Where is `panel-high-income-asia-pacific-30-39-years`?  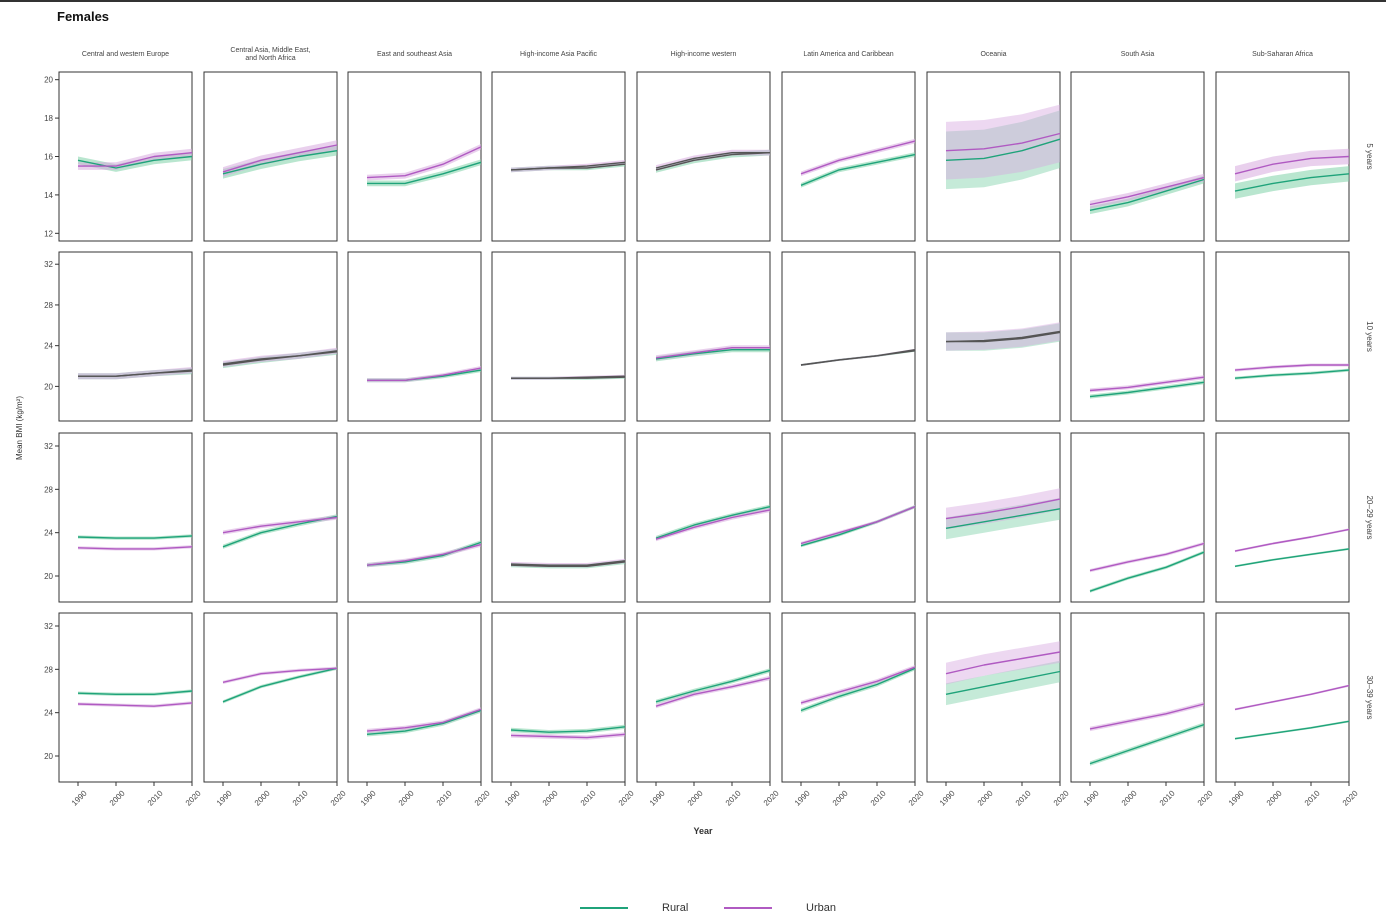 panel-high-income-asia-pacific-30-39-years is located at coordinates (558, 697).